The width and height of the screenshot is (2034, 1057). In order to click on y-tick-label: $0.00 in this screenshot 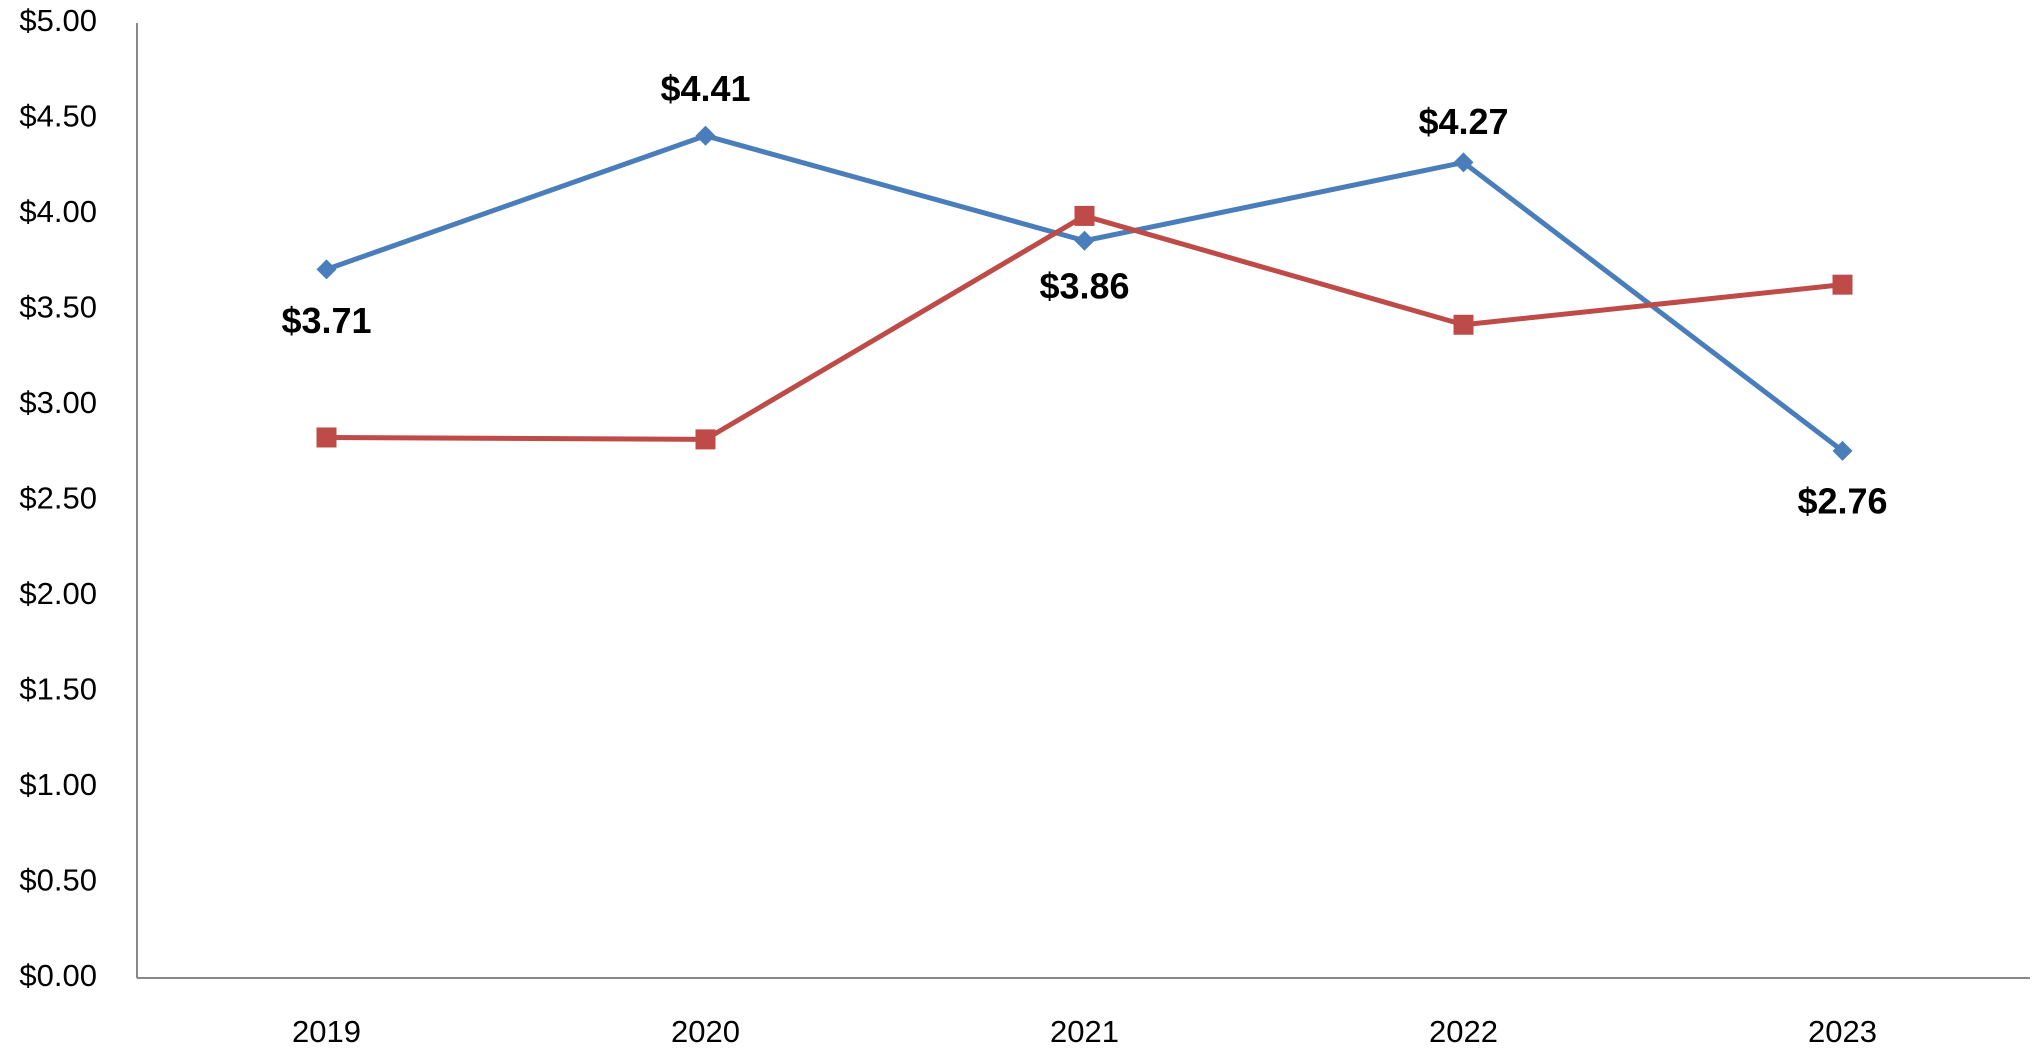, I will do `click(58, 975)`.